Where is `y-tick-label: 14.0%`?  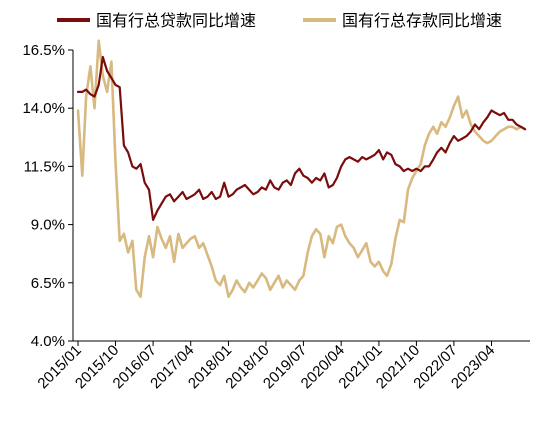 y-tick-label: 14.0% is located at coordinates (43, 108).